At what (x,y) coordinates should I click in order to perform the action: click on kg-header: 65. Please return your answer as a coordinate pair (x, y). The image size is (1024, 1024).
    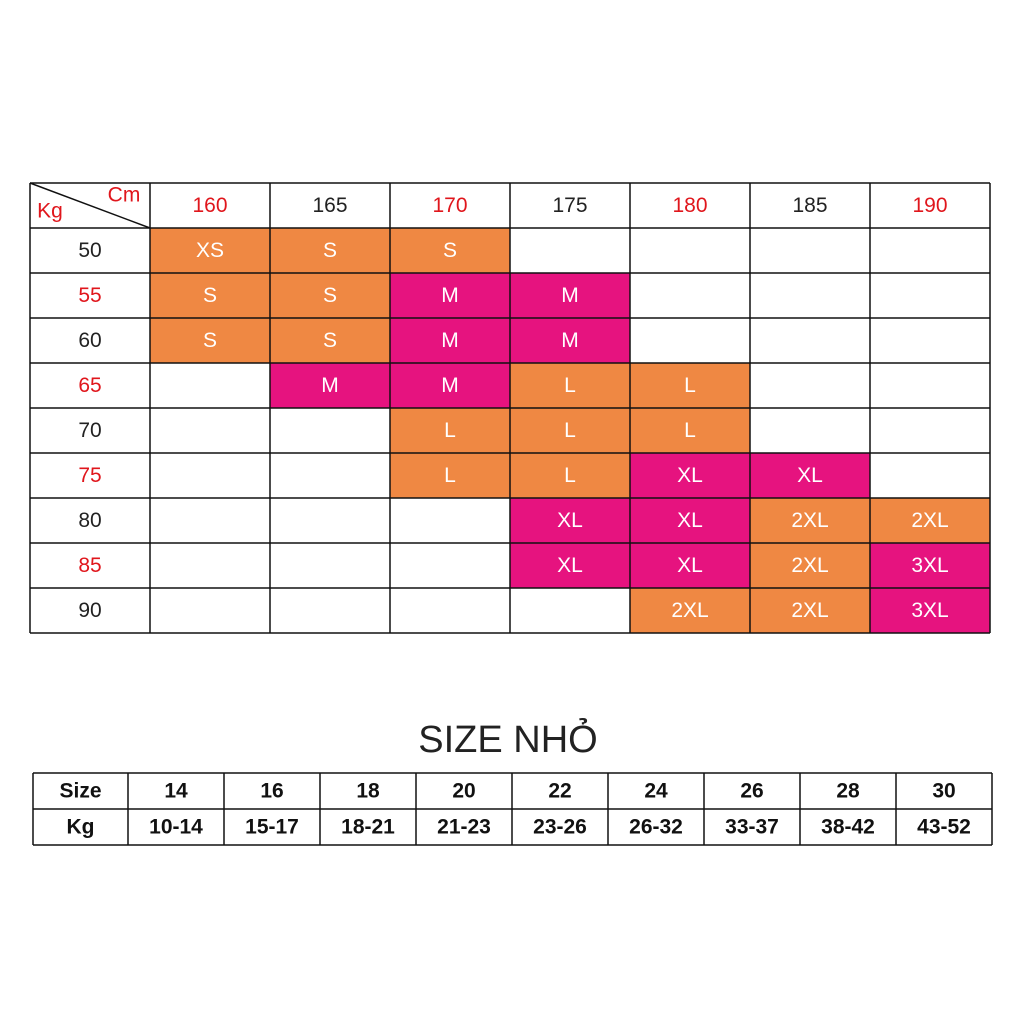
    Looking at the image, I should click on (89, 385).